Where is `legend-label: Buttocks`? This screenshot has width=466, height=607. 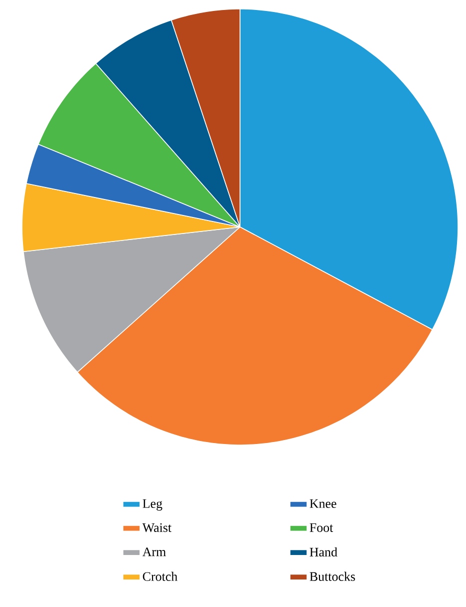 legend-label: Buttocks is located at coordinates (332, 576).